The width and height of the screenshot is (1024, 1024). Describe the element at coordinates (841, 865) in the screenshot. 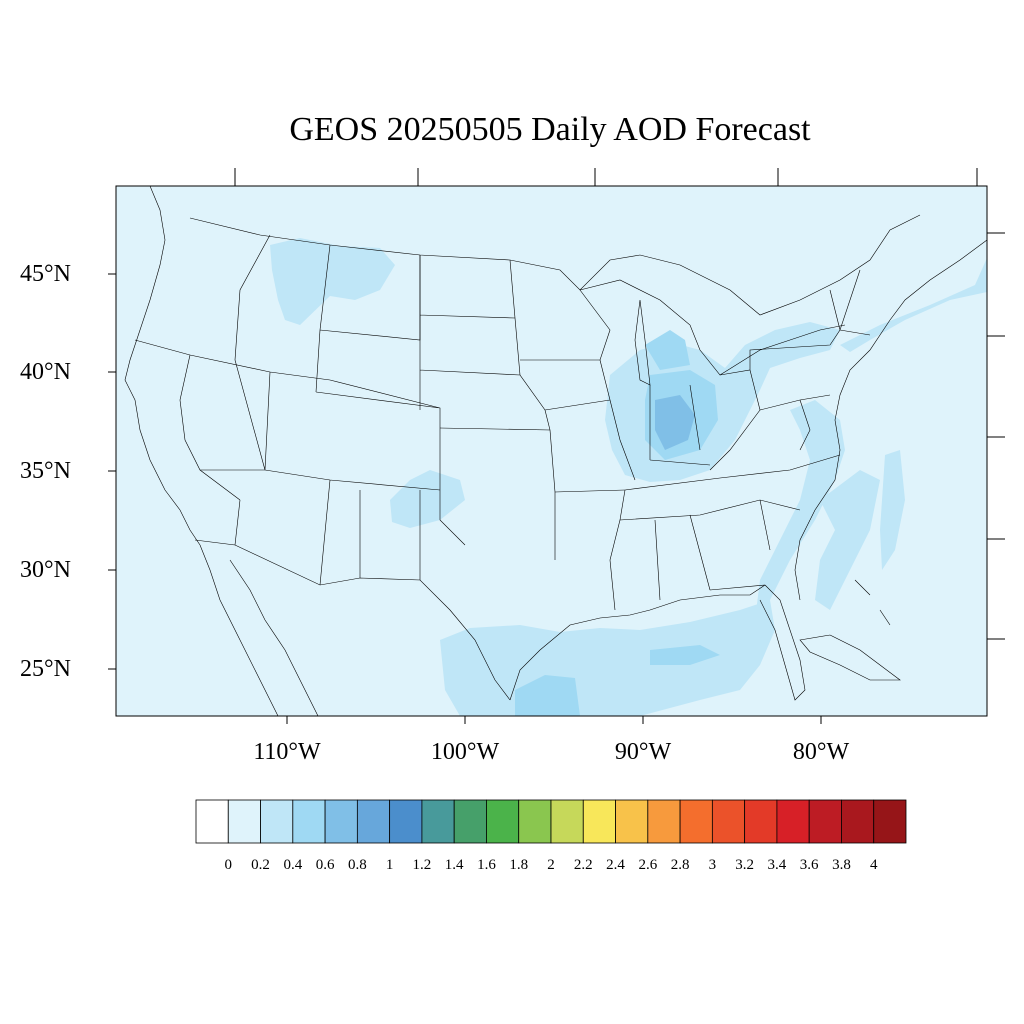

I see `colorbar-tick-label: 3.8` at that location.